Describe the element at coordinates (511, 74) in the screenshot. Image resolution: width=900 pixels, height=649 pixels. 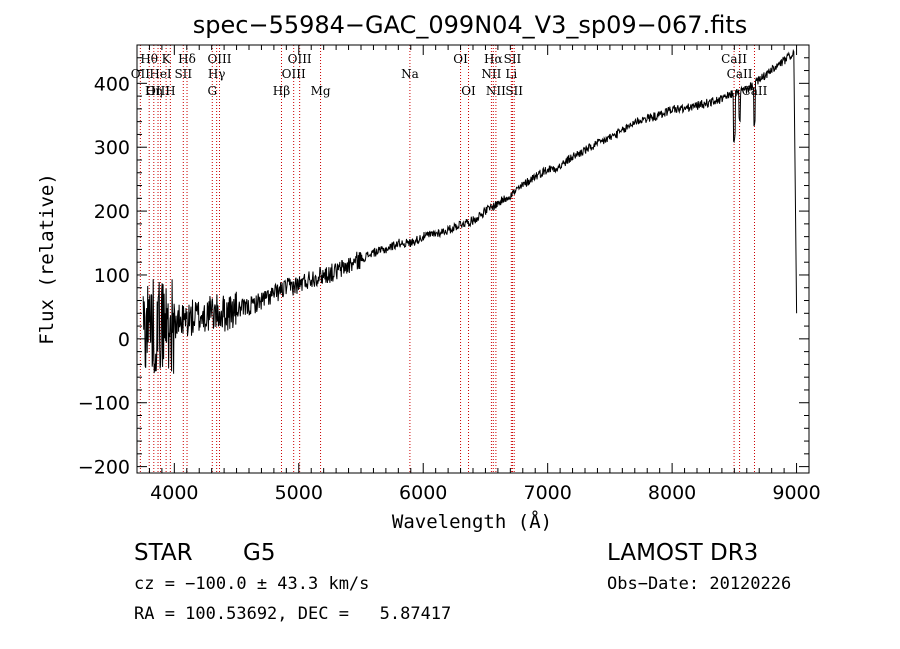
I see `spectral-line-label: Li` at that location.